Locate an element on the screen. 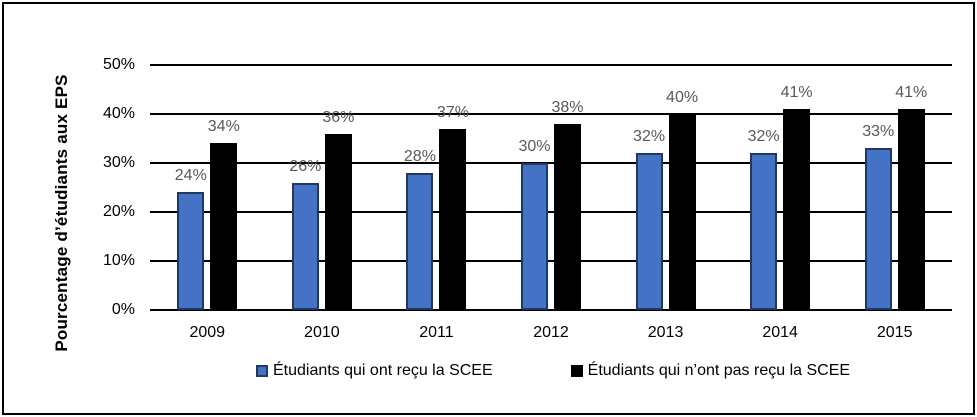 The width and height of the screenshot is (977, 417). bar-received-2014 is located at coordinates (764, 231).